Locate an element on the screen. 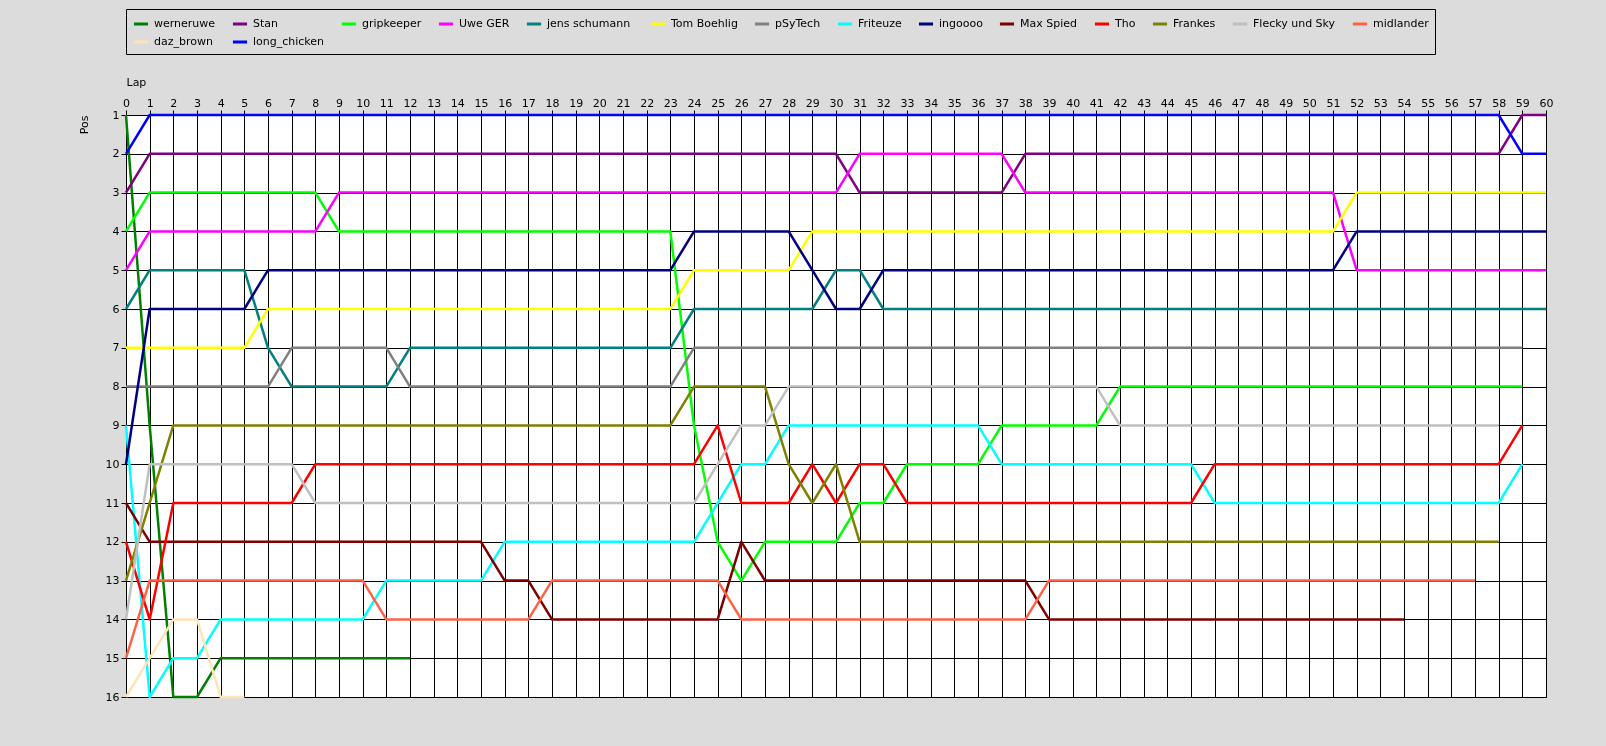 This screenshot has width=1606, height=746. x-tick-label: 47 is located at coordinates (1238, 103).